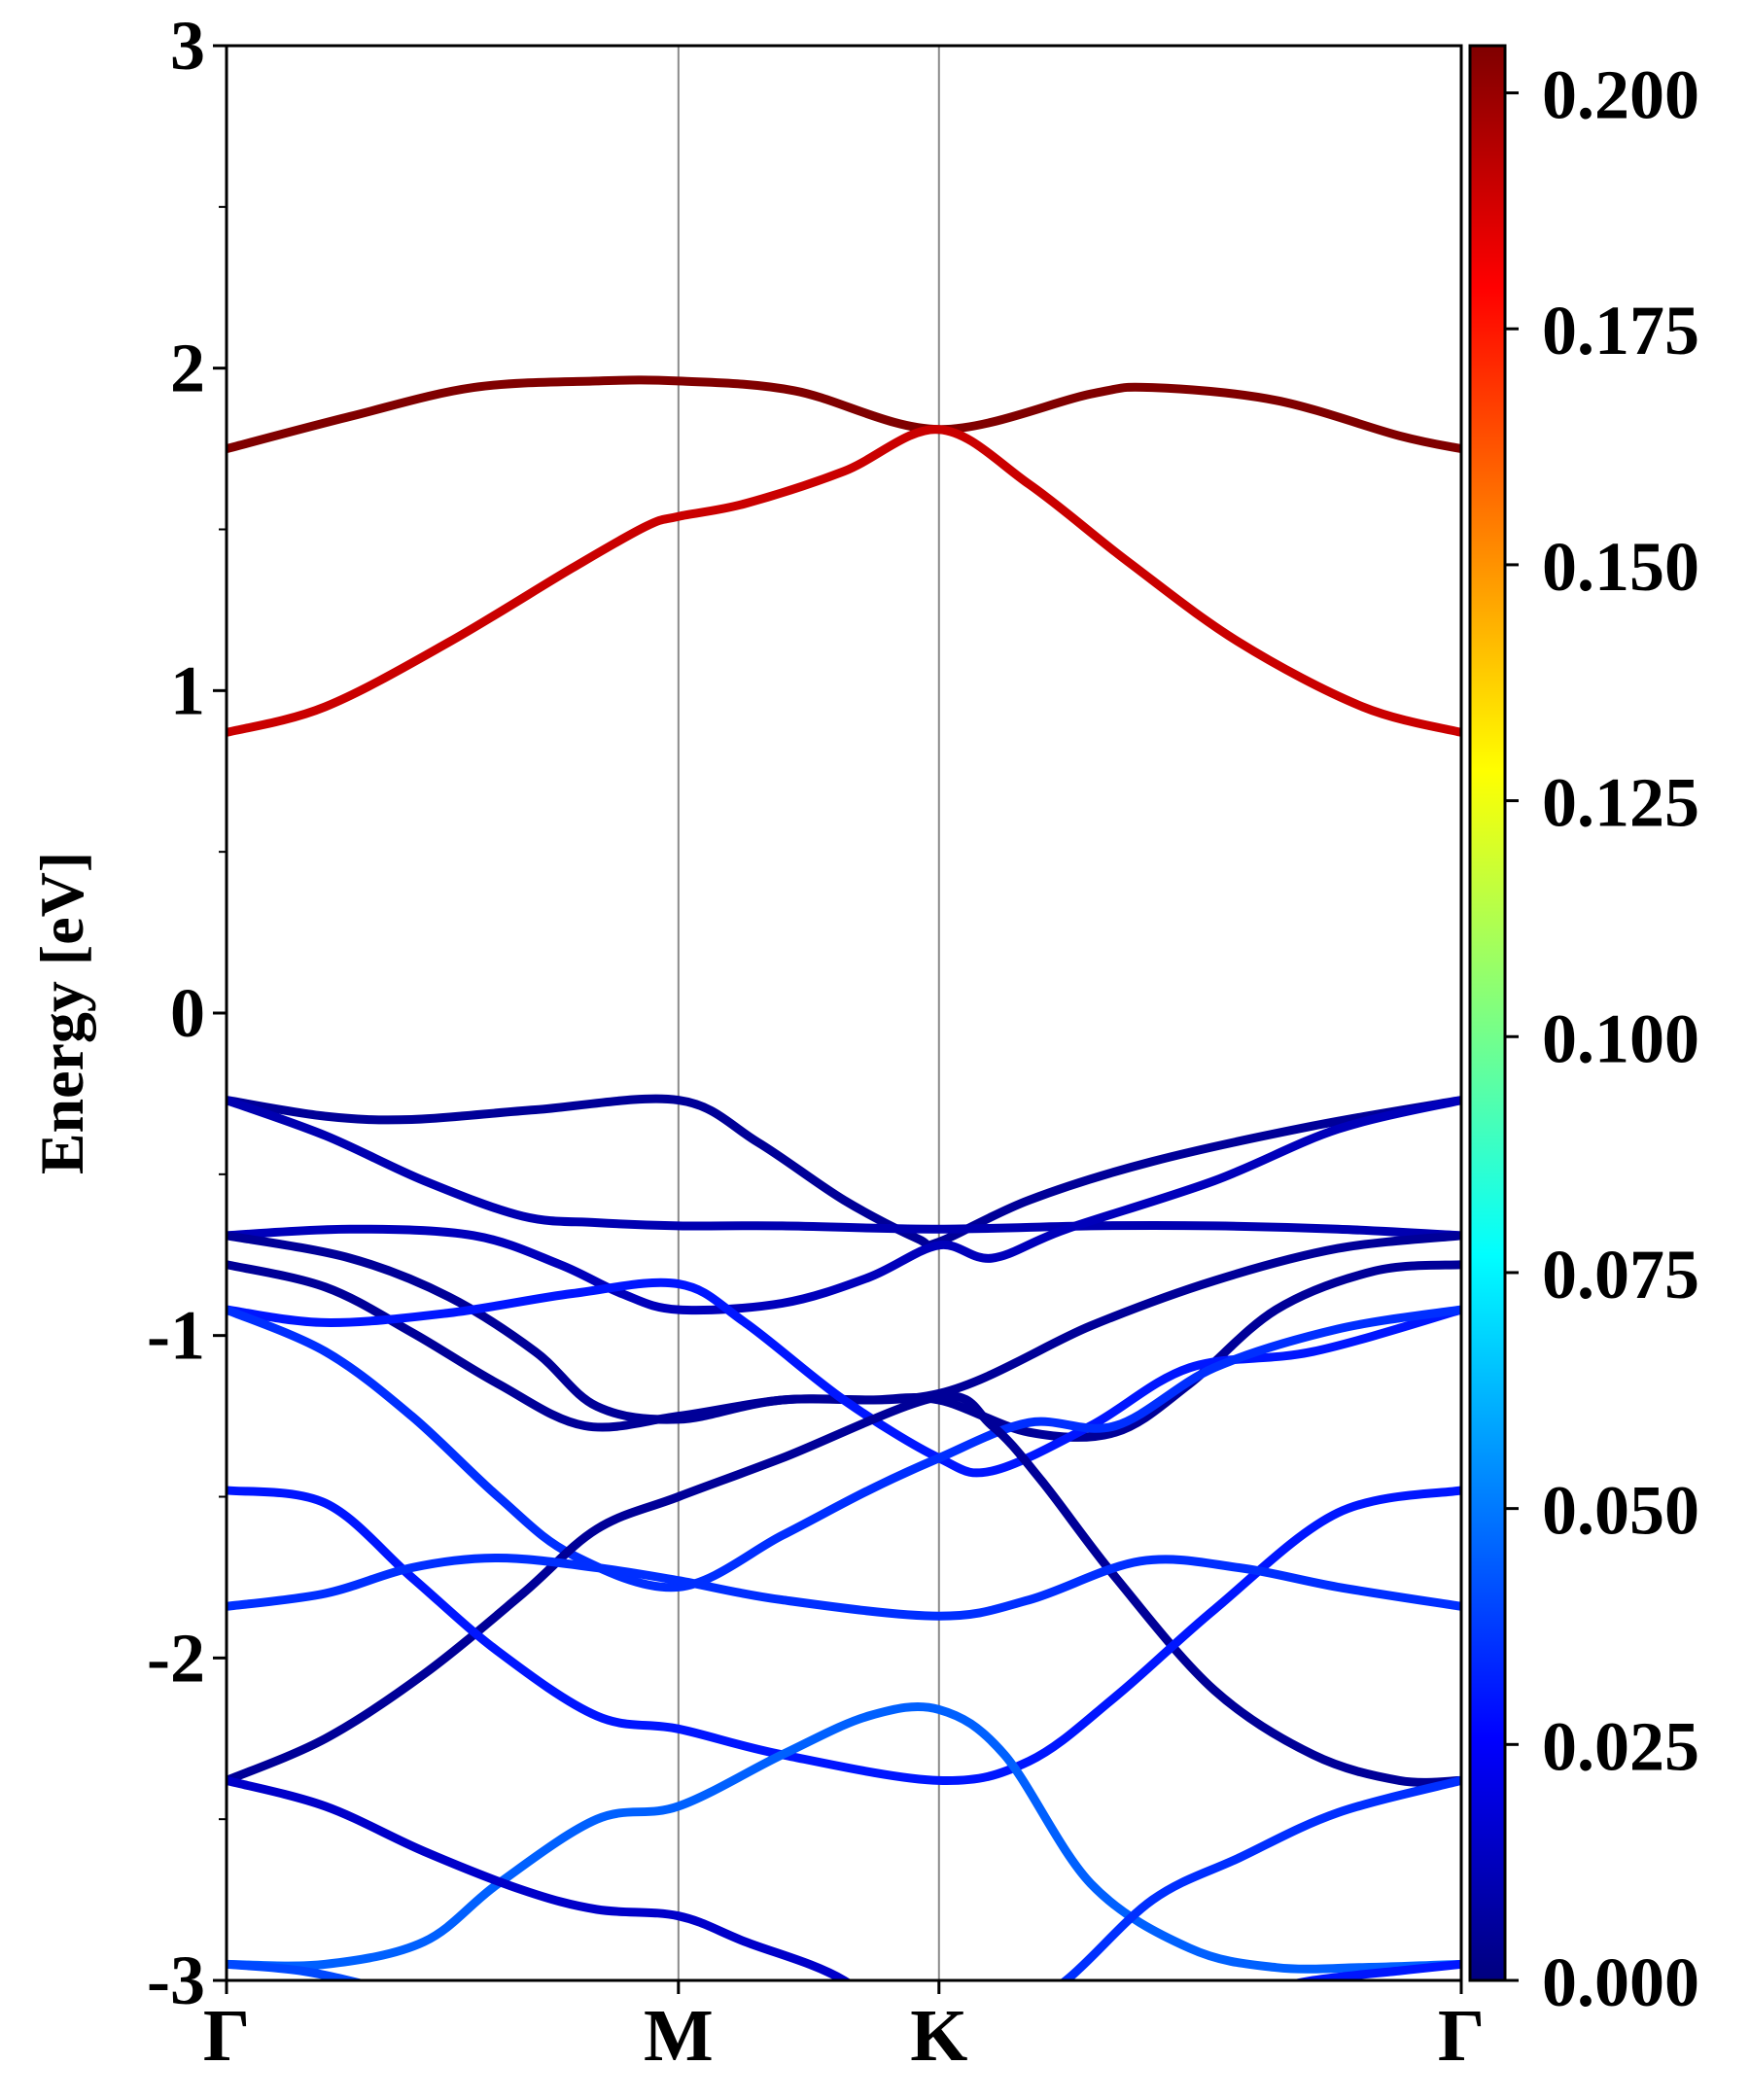  What do you see at coordinates (187, 46) in the screenshot?
I see `y-tick-label-0: 3` at bounding box center [187, 46].